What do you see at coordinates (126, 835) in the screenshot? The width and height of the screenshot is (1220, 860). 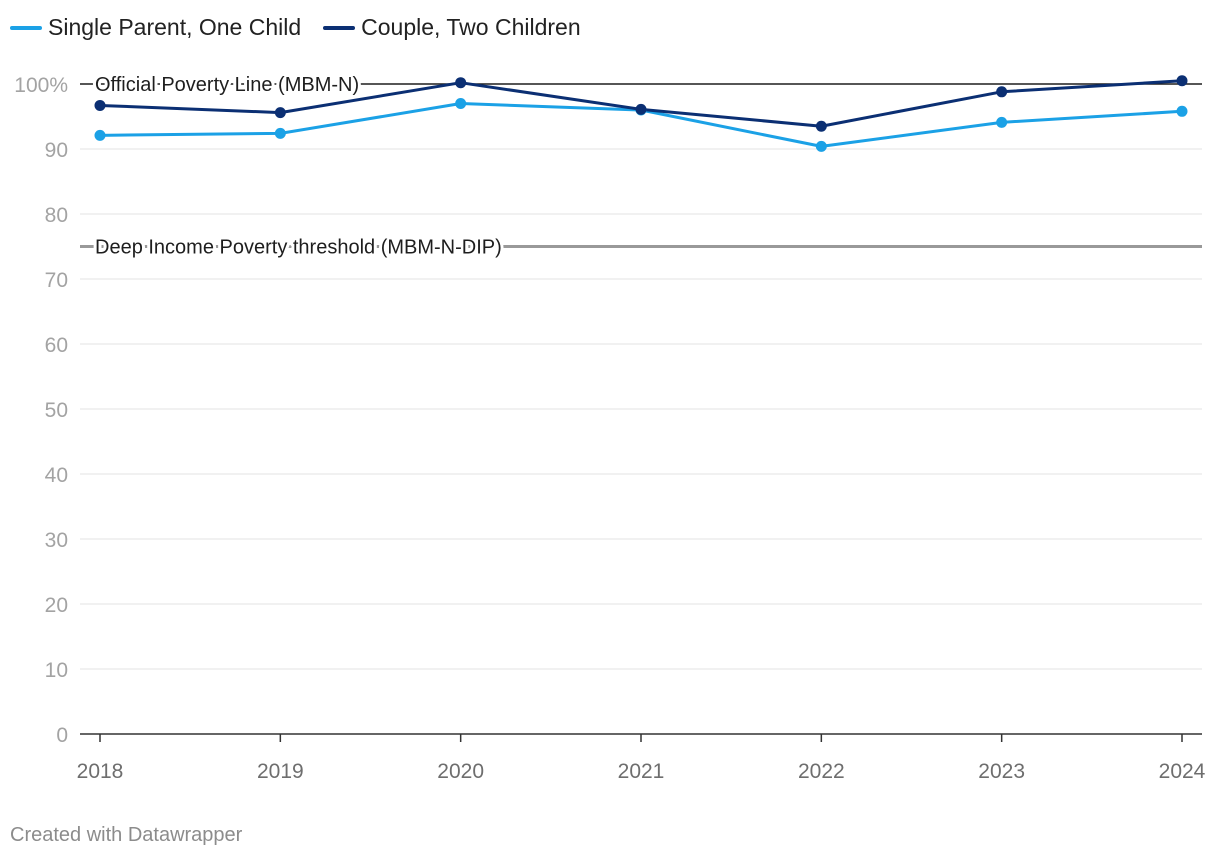 I see `footer-credit: Created with Datawrapper` at bounding box center [126, 835].